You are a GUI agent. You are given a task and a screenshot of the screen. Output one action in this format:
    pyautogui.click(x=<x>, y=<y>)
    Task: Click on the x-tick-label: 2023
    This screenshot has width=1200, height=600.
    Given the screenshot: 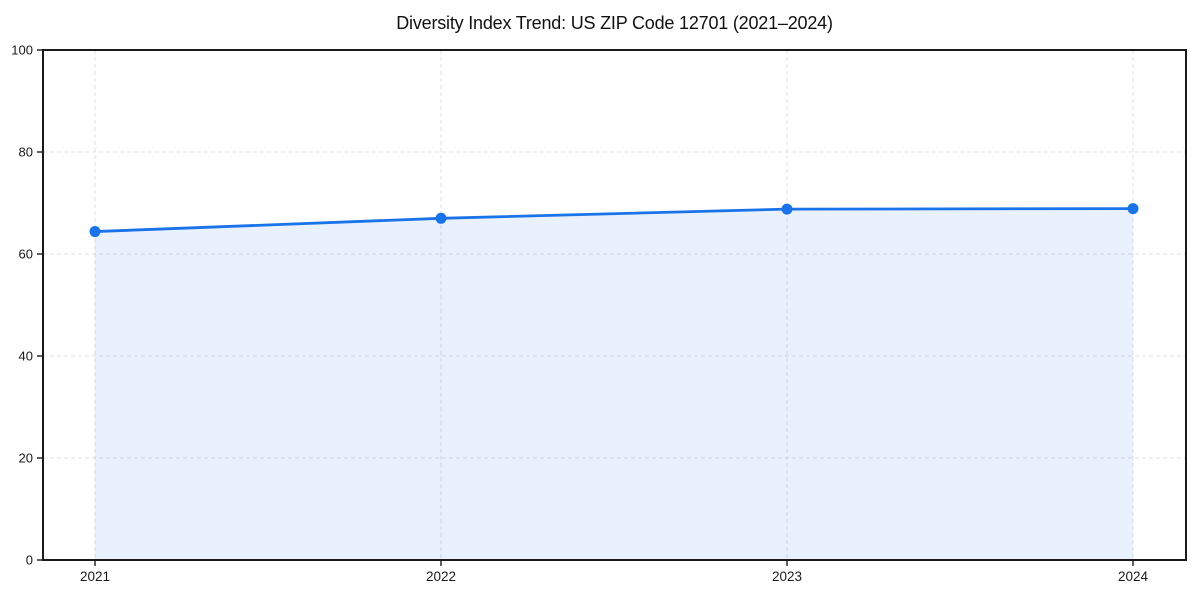 What is the action you would take?
    pyautogui.click(x=787, y=576)
    